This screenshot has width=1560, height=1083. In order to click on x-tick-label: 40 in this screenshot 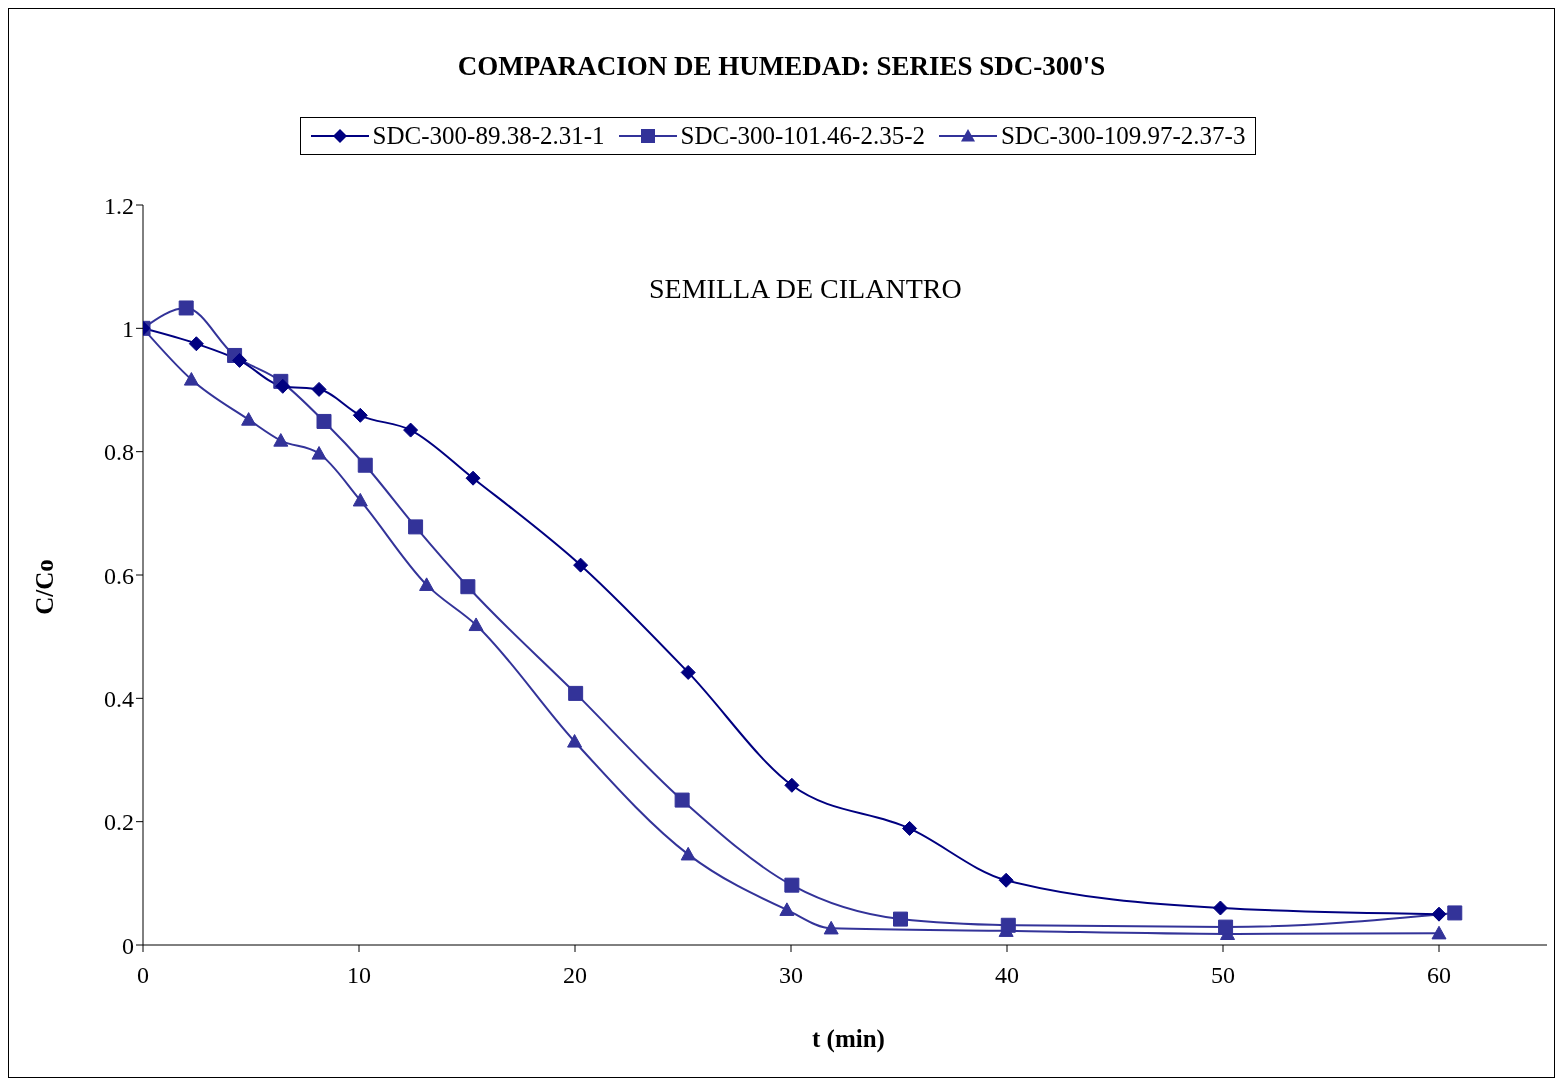, I will do `click(1007, 975)`.